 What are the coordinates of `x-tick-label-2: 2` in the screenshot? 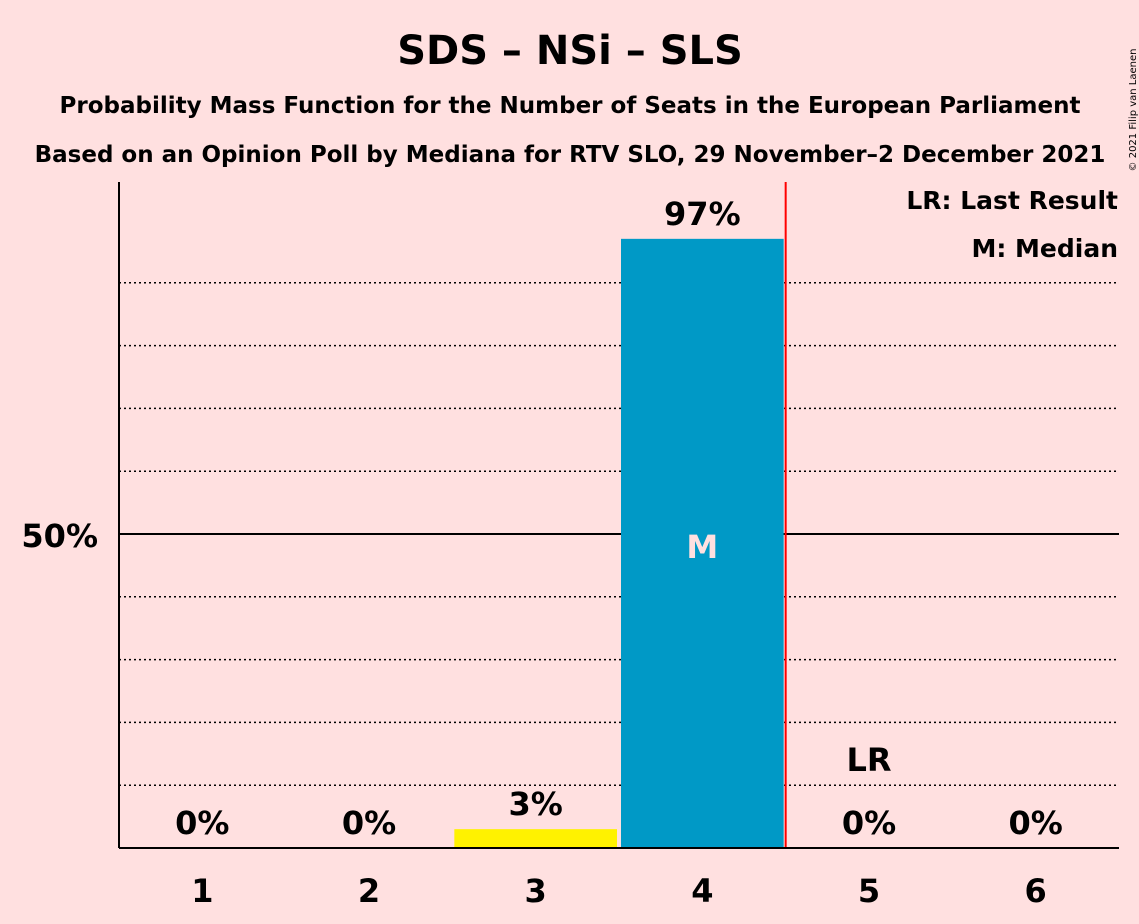 It's located at (369, 891).